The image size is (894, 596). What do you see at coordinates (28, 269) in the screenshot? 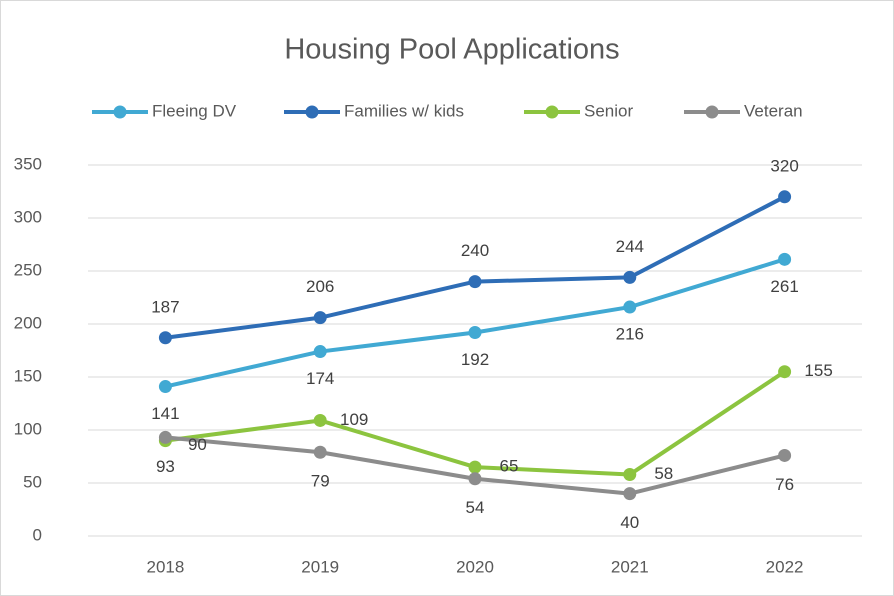
I see `y-tick-label: 250` at bounding box center [28, 269].